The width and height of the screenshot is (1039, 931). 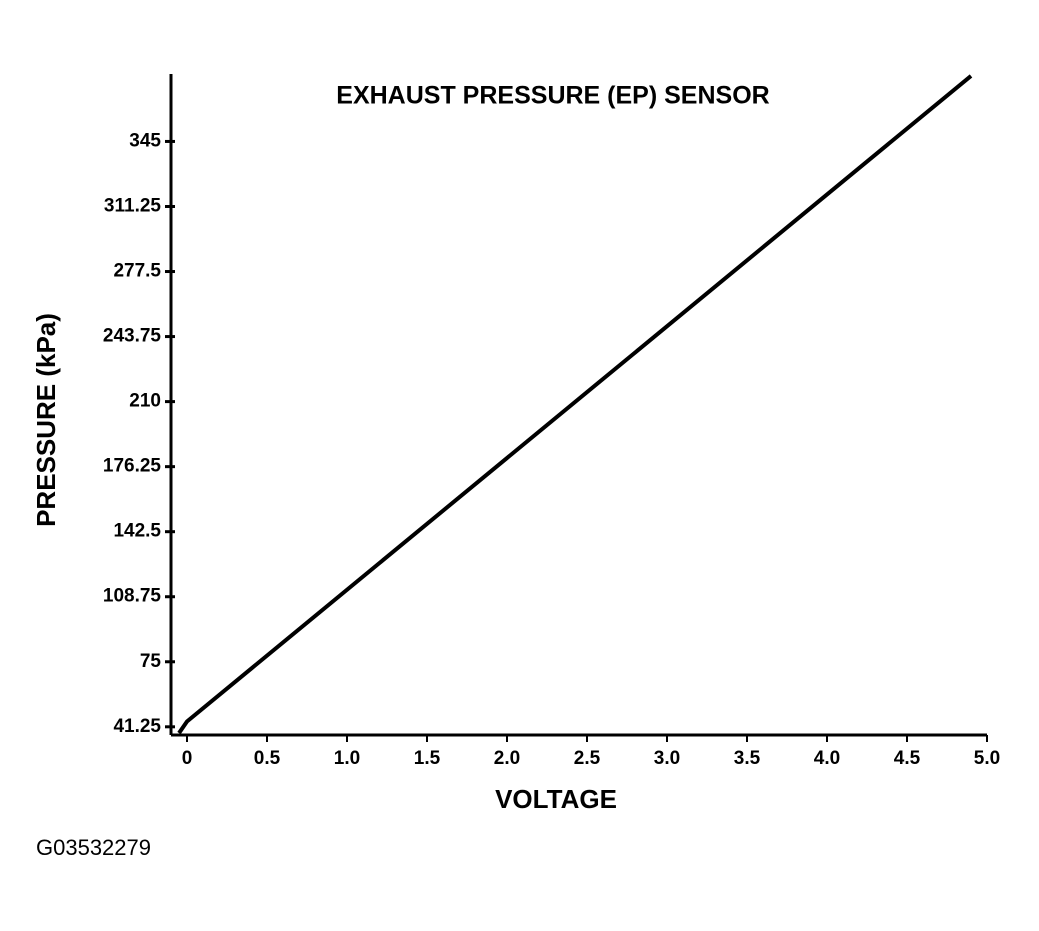 I want to click on footnote: G03532279, so click(x=93, y=847).